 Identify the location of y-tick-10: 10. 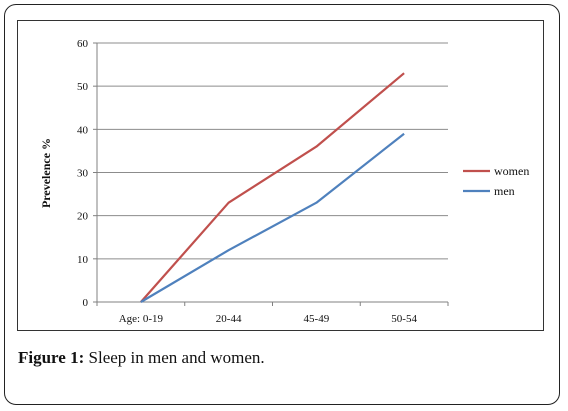
(83, 260).